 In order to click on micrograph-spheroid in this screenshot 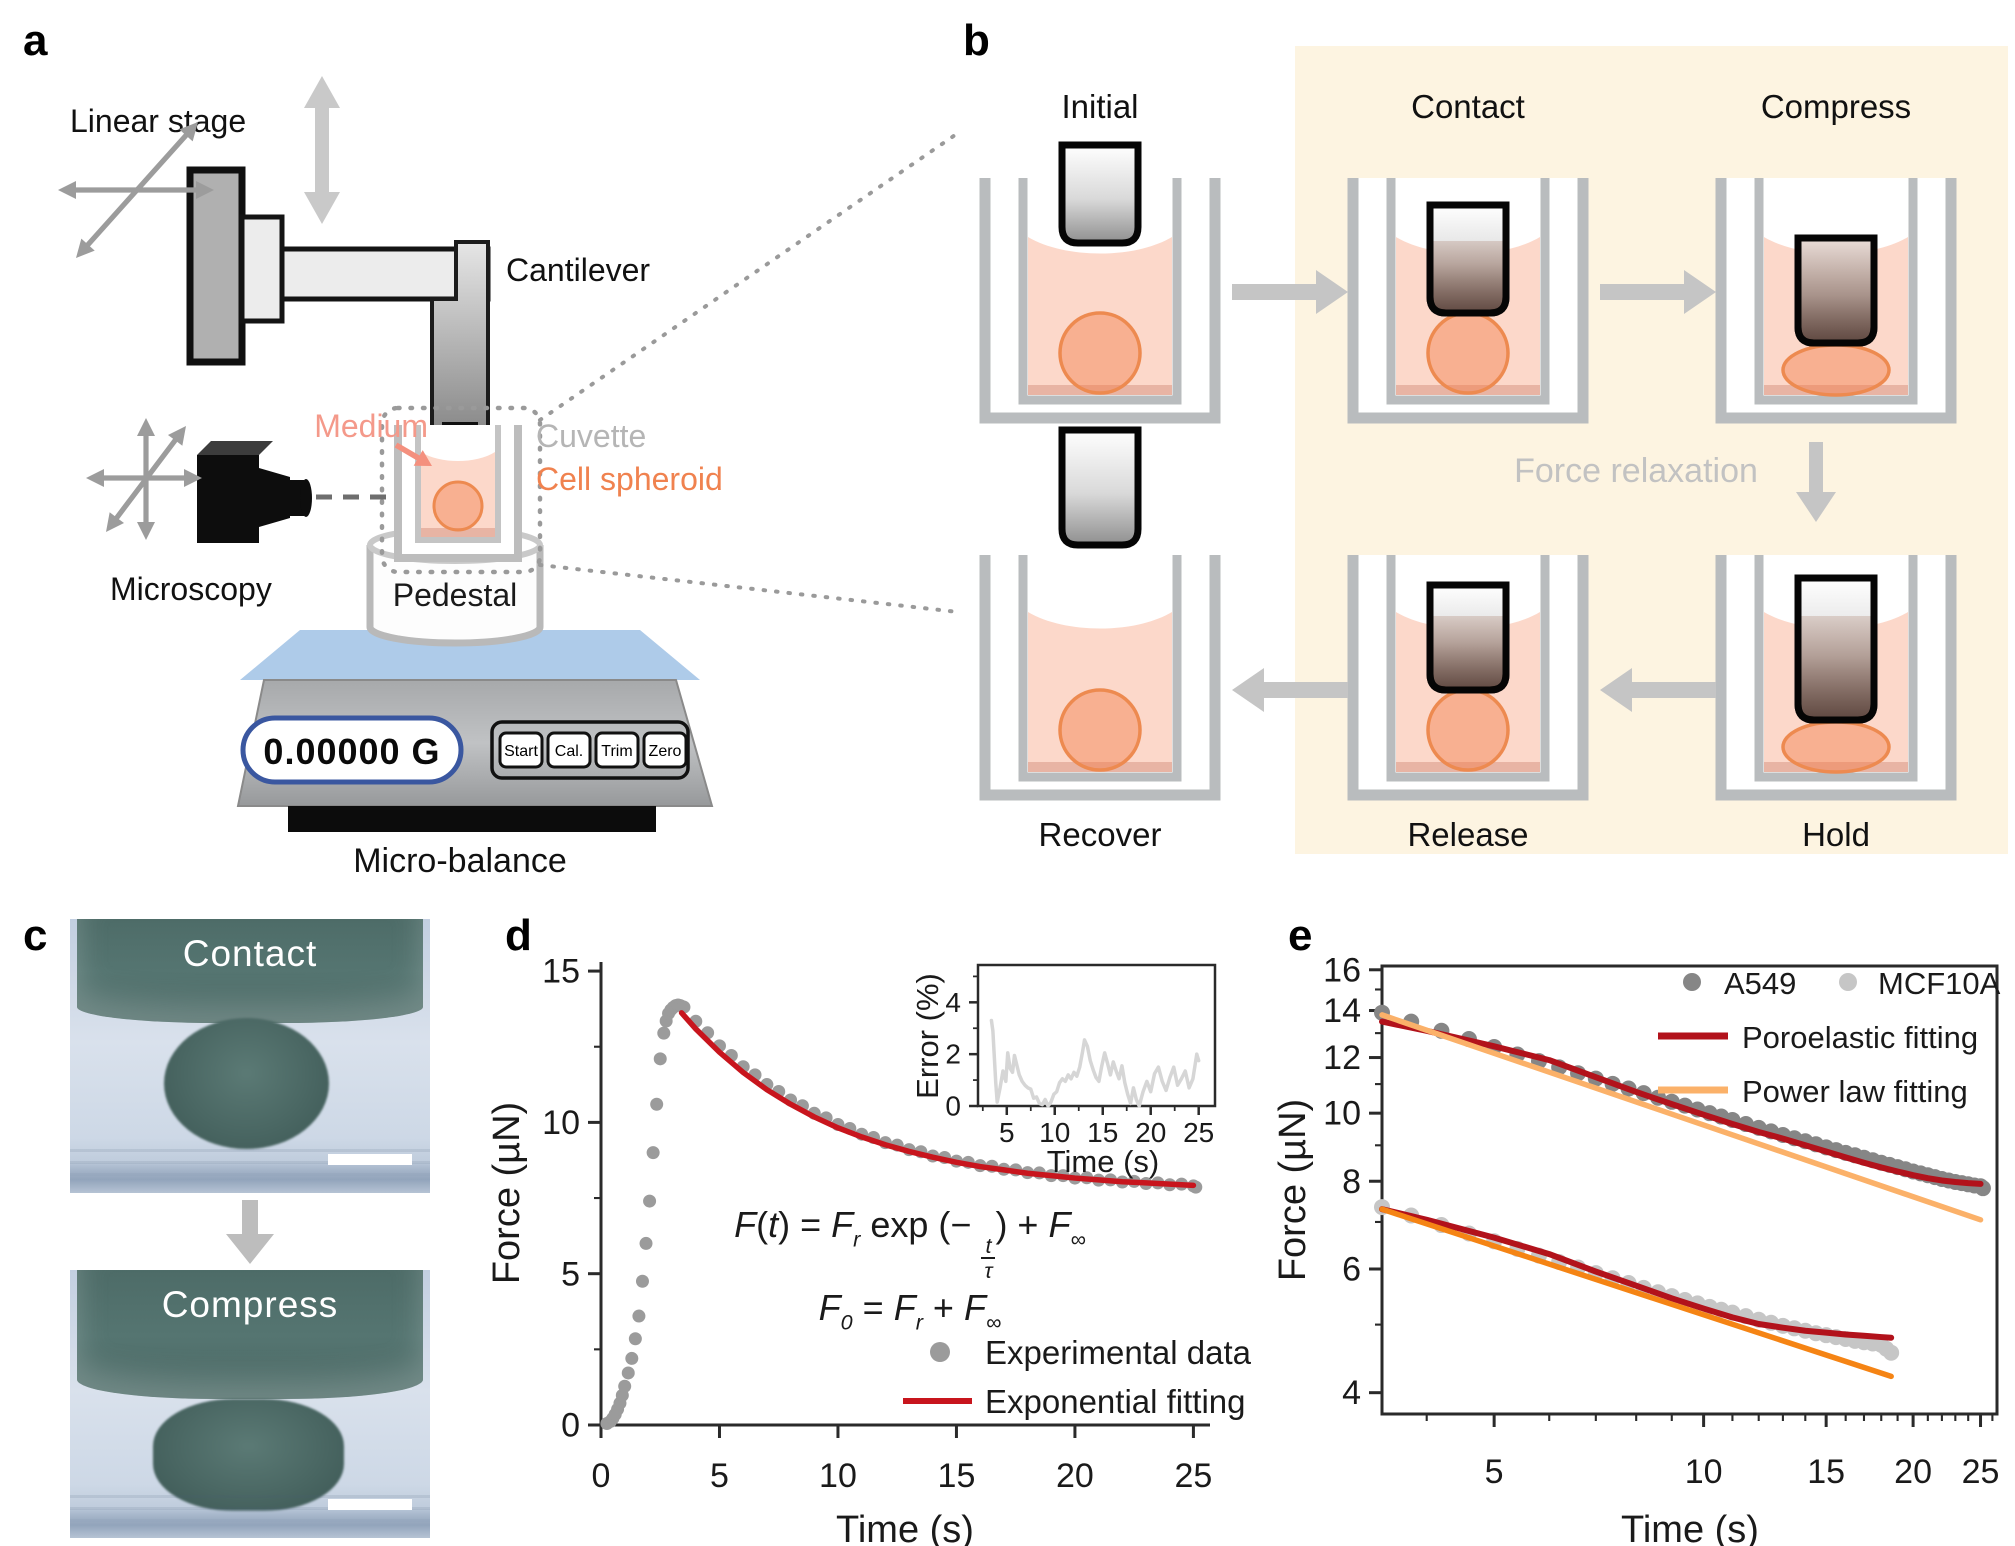, I will do `click(246, 1083)`.